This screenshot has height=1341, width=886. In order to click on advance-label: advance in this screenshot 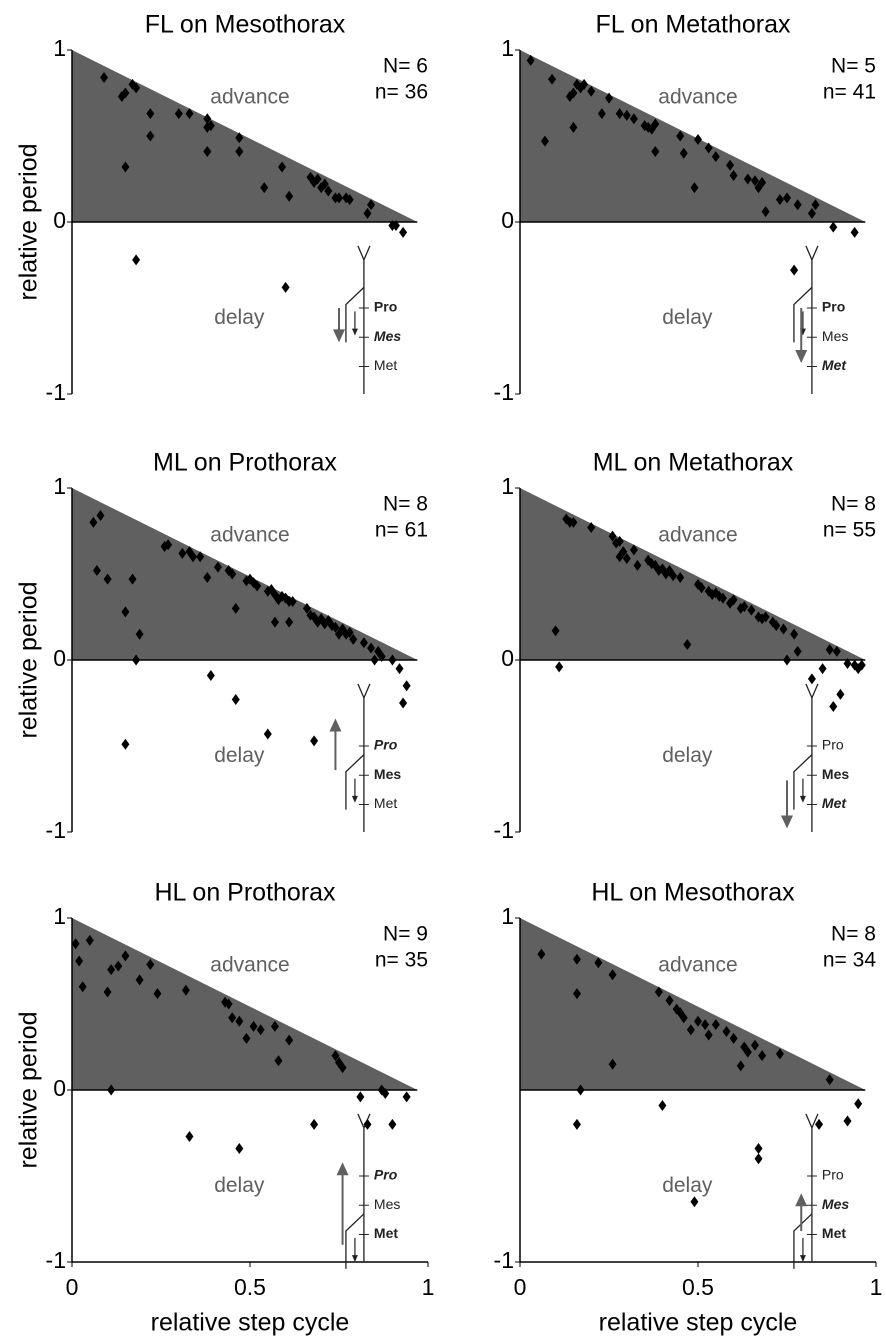, I will do `click(249, 97)`.